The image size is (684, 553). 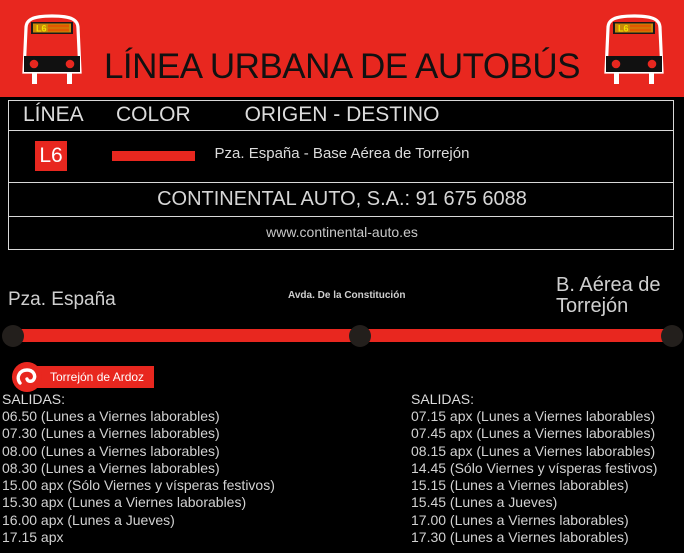 What do you see at coordinates (124, 502) in the screenshot?
I see `departure-item: 15.30 apx (Lunes a Viernes laborables)` at bounding box center [124, 502].